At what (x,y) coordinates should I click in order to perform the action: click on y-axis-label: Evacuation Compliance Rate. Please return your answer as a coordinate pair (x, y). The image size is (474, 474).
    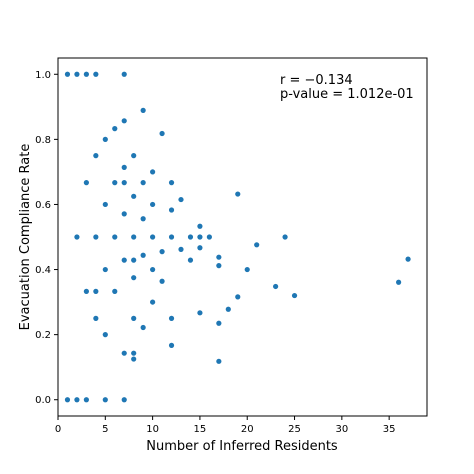
    Looking at the image, I should click on (25, 237).